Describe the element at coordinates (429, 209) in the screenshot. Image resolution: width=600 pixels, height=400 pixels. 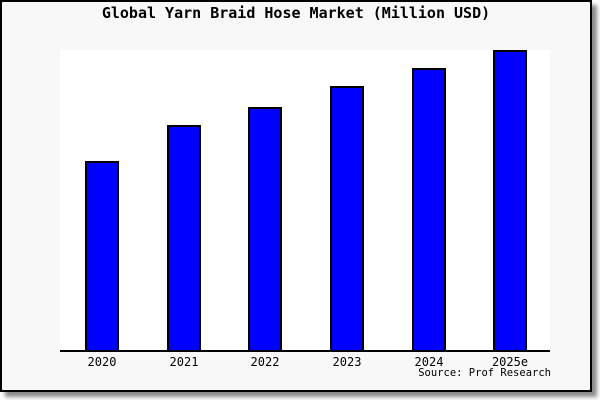
I see `bar-2024` at that location.